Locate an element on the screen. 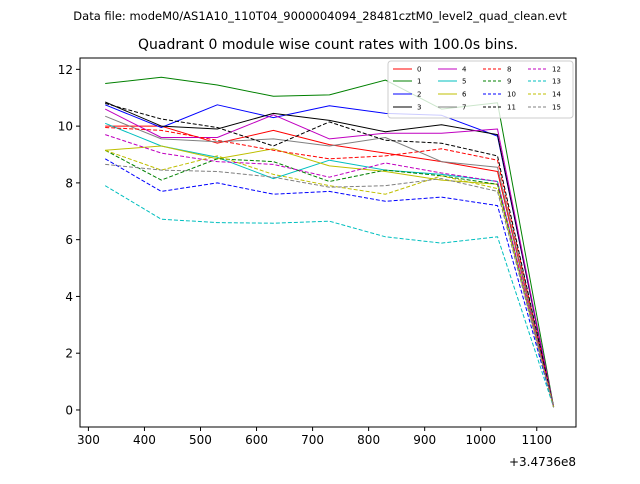  legend-label-9: 9 is located at coordinates (509, 82).